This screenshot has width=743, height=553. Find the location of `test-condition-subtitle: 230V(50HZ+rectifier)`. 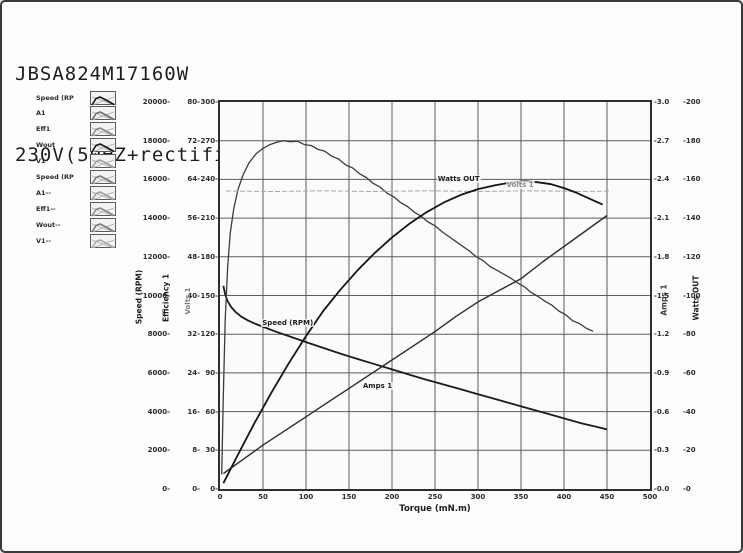

test-condition-subtitle: 230V(50HZ+rectifier) is located at coordinates (139, 155).